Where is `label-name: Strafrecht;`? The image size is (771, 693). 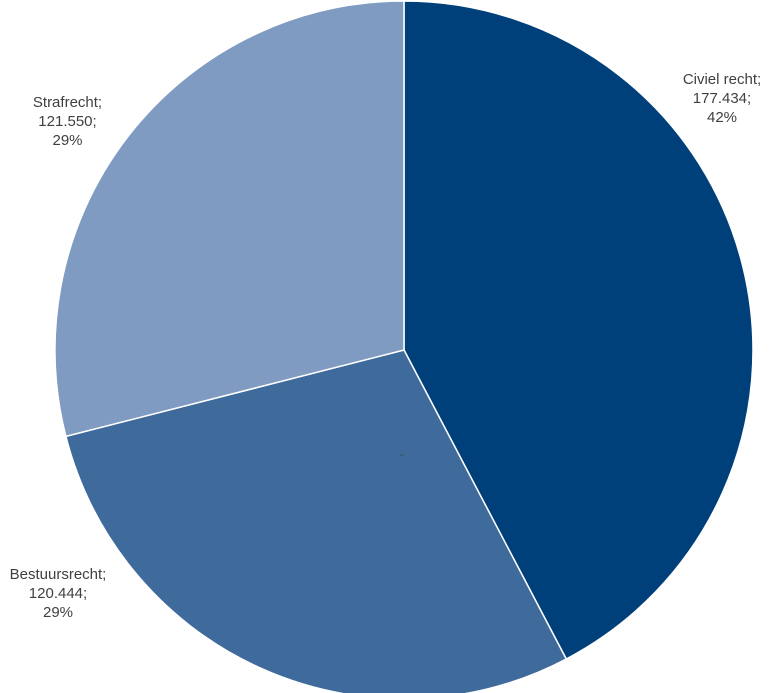
label-name: Strafrecht; is located at coordinates (67, 102).